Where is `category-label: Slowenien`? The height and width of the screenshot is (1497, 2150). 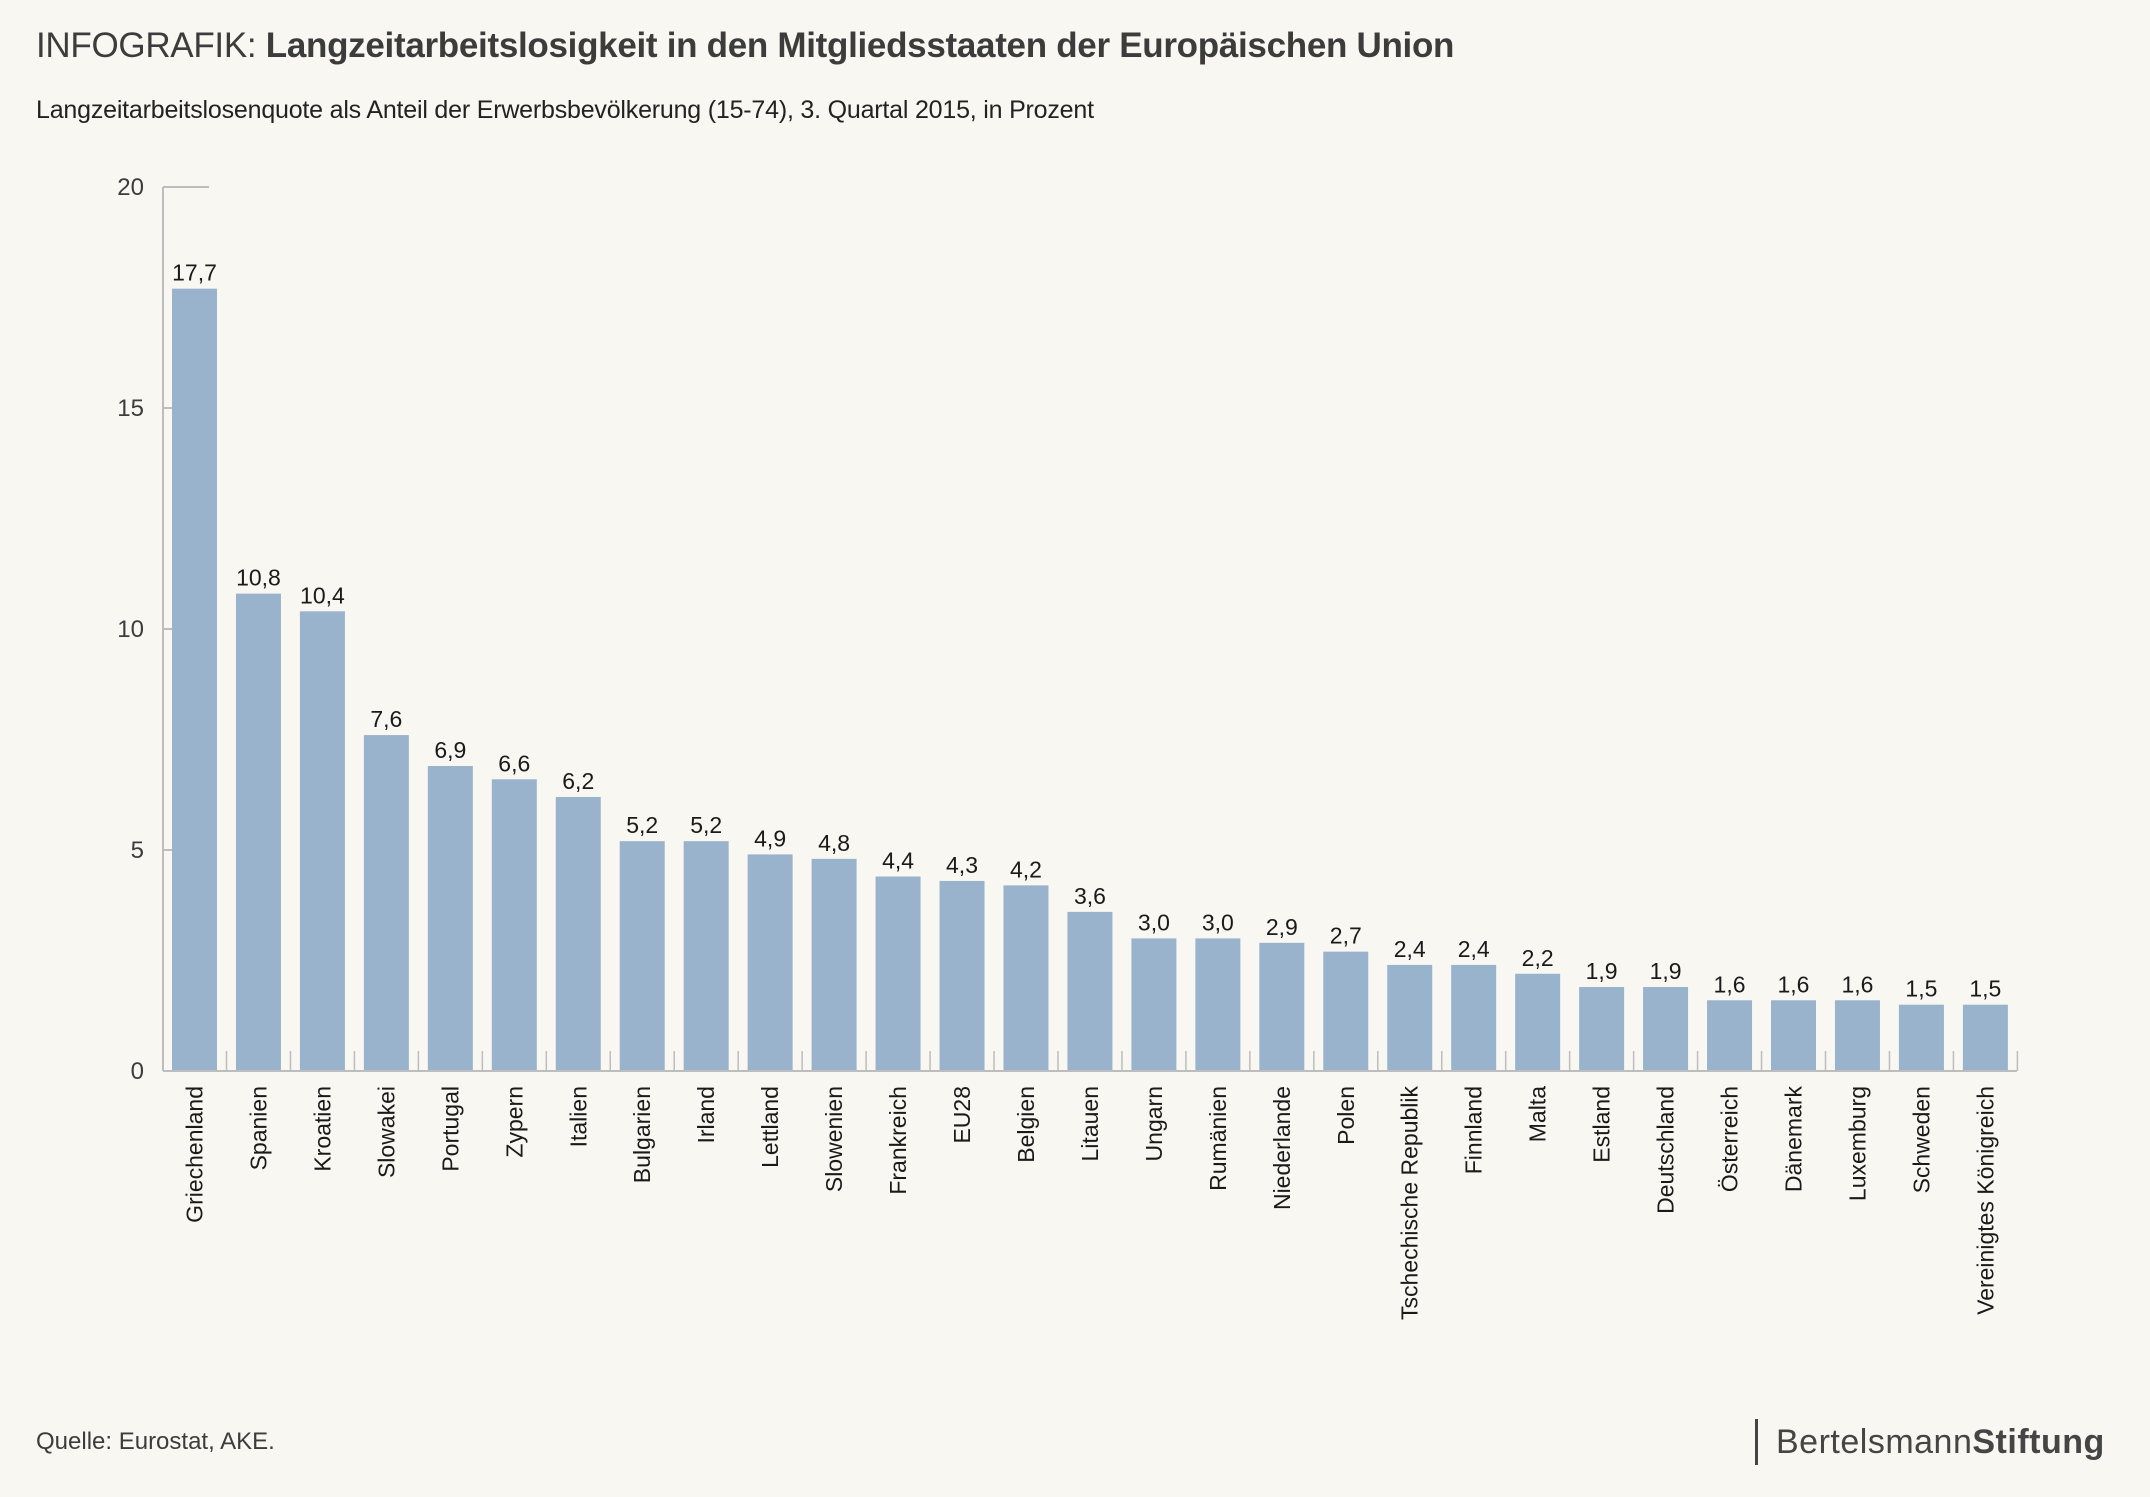 category-label: Slowenien is located at coordinates (834, 1139).